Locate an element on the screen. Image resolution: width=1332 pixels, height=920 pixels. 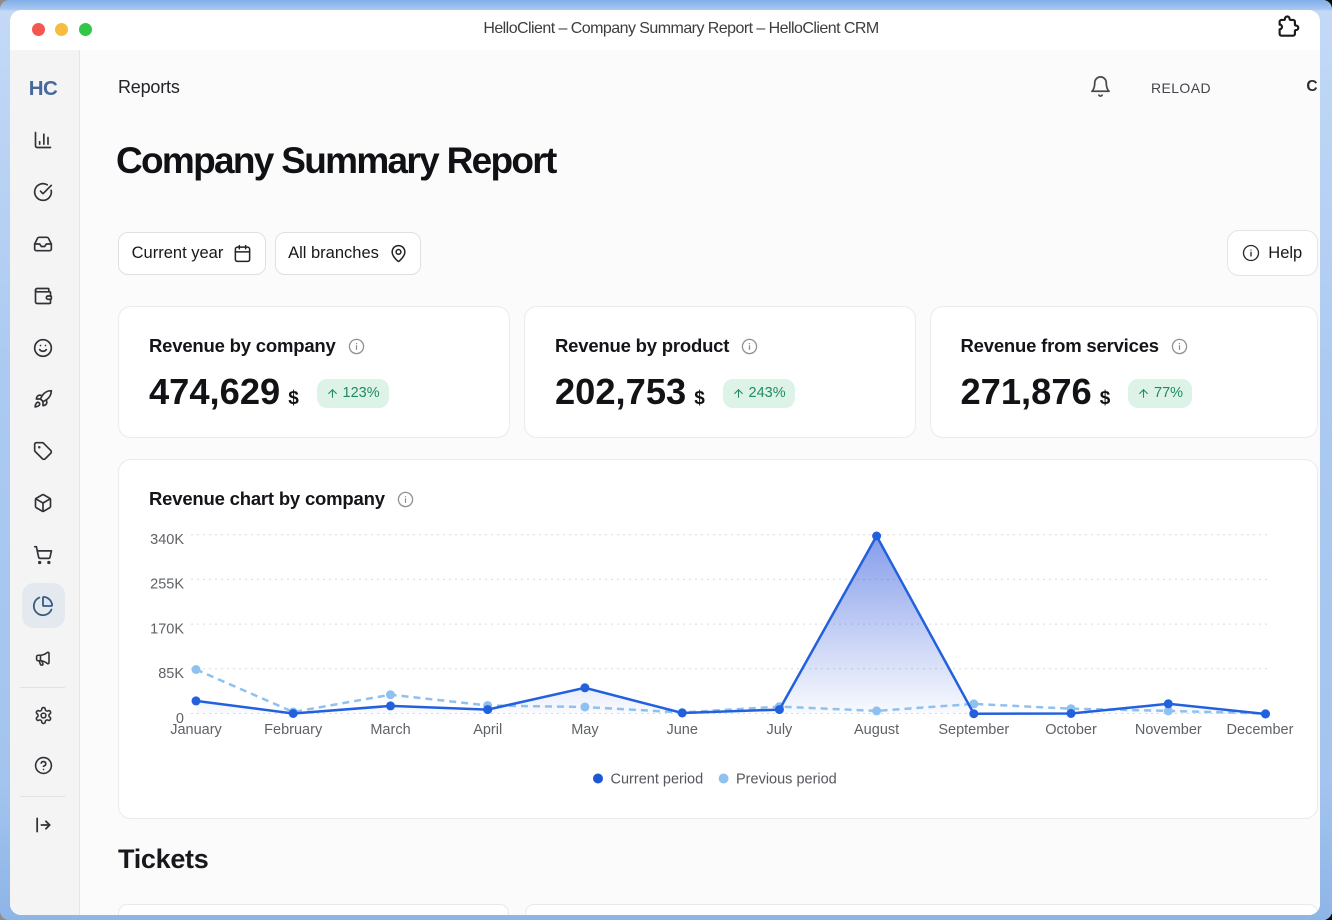
svg-text: November is located at coordinates (1168, 730).